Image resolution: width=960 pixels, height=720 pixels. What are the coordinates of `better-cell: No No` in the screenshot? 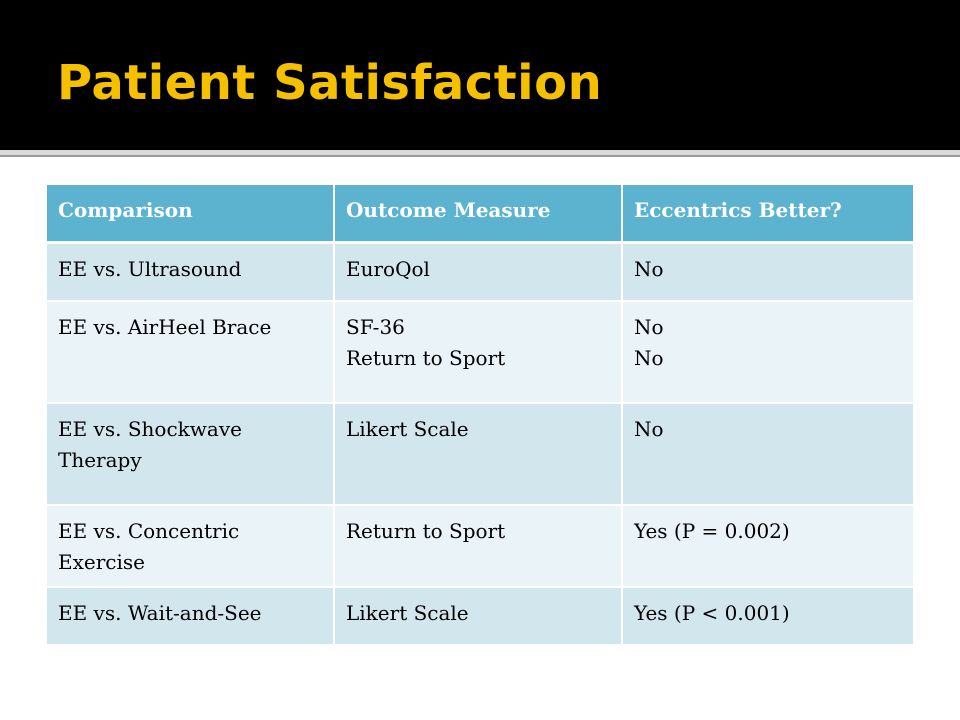 It's located at (767, 352).